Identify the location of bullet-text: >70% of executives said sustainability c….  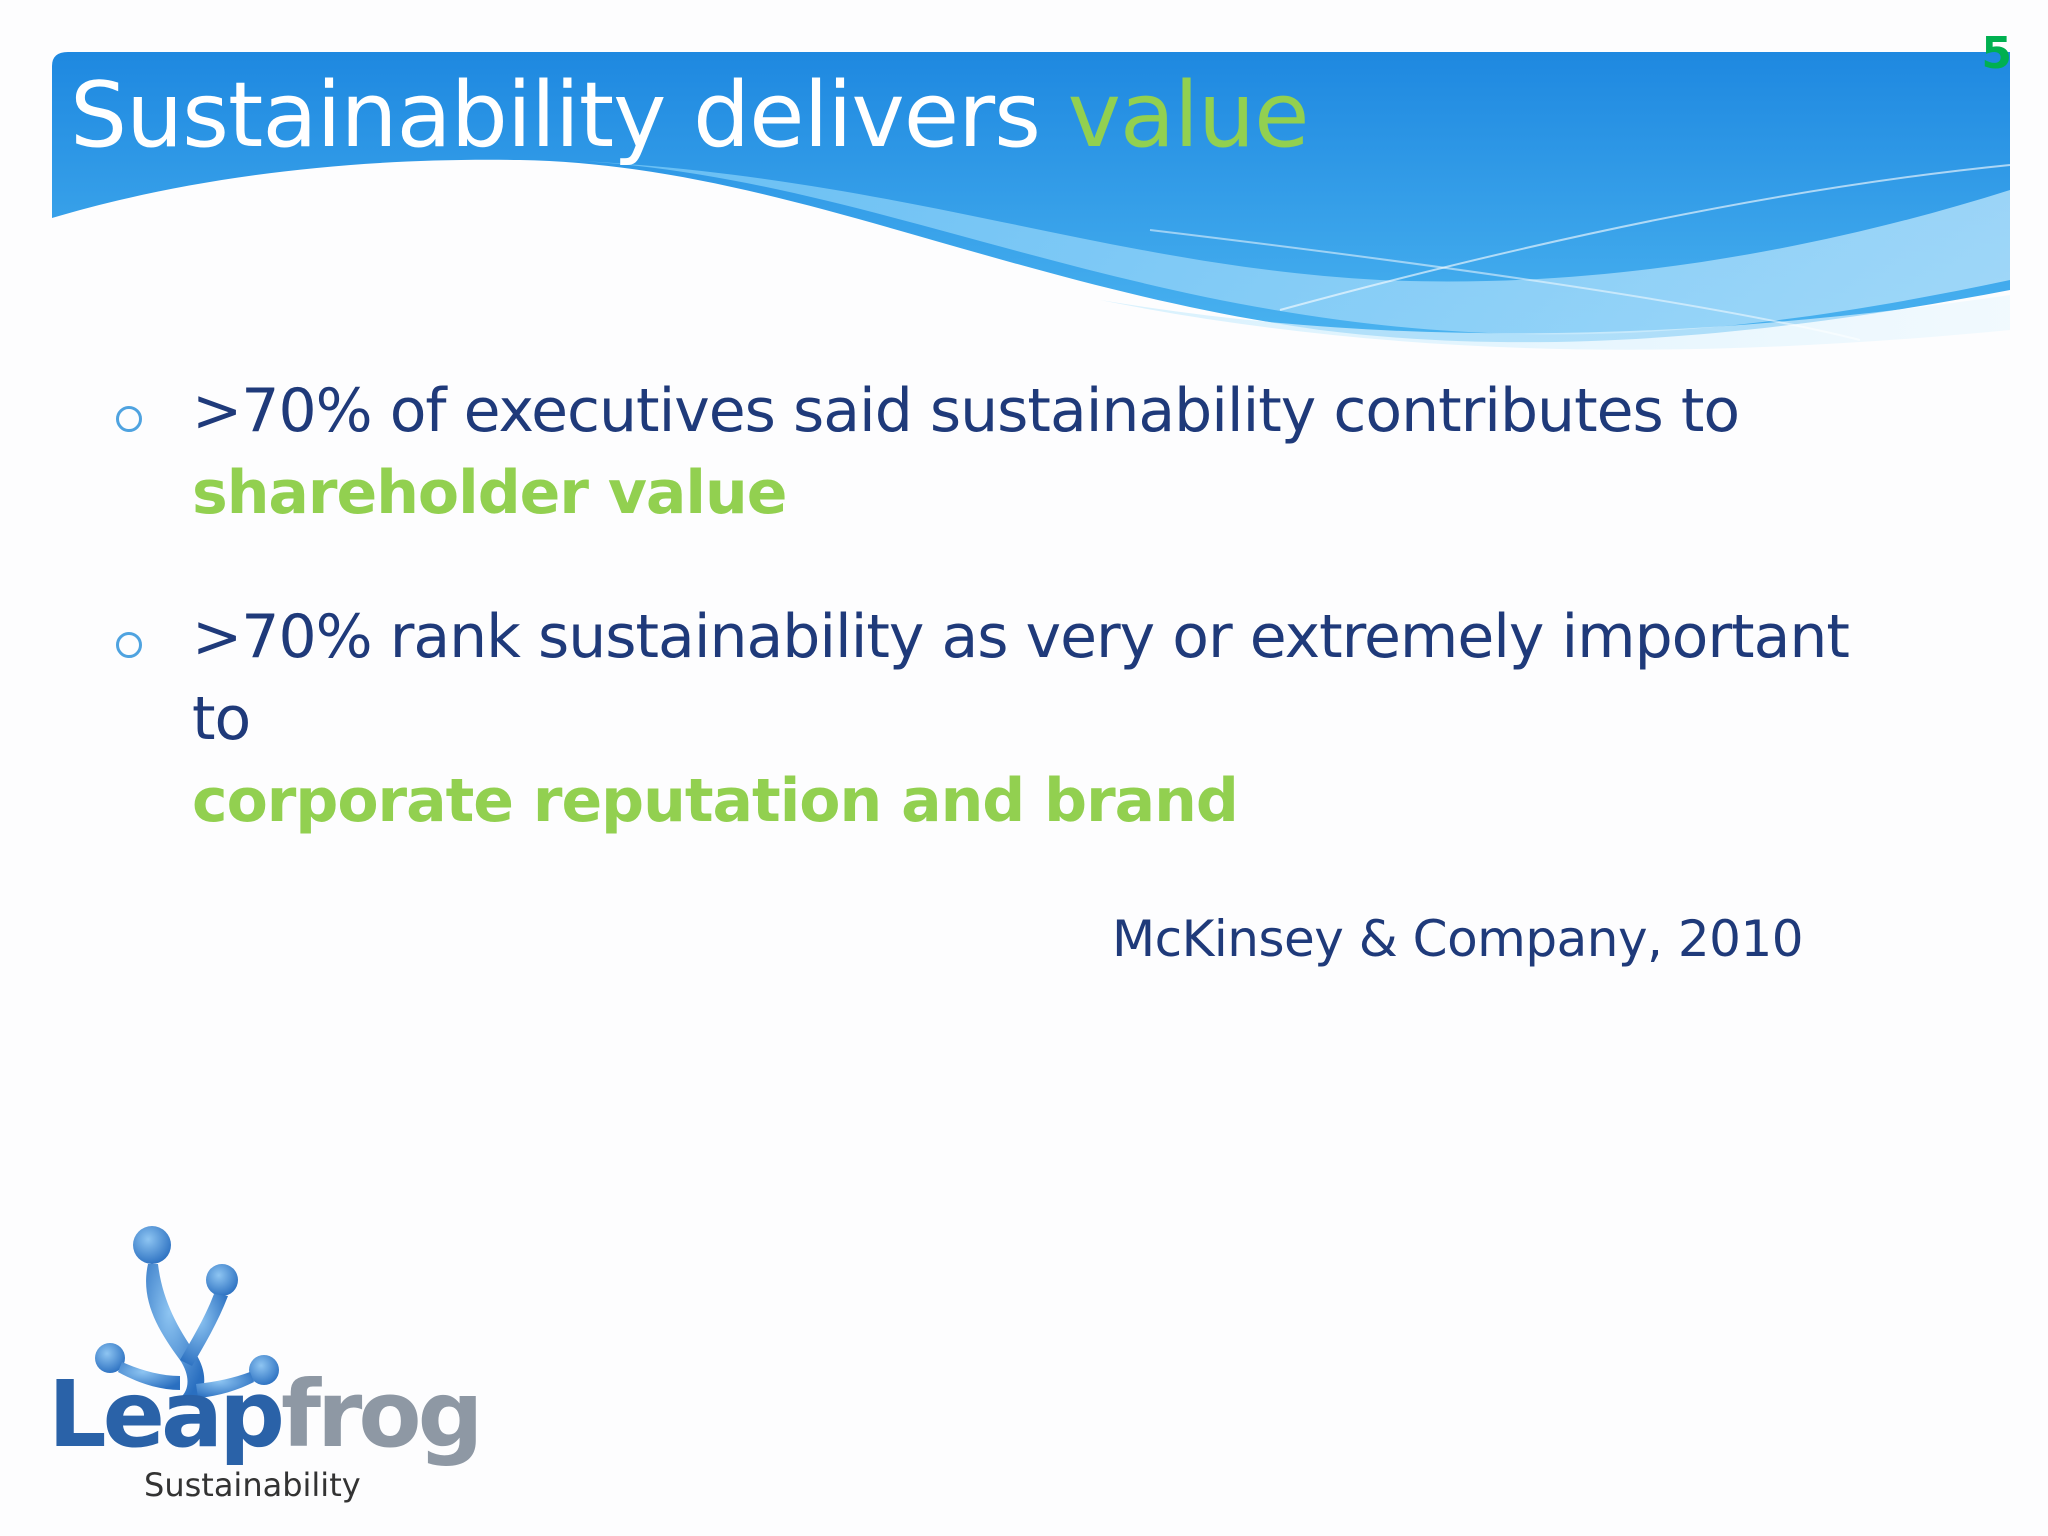
(966, 411).